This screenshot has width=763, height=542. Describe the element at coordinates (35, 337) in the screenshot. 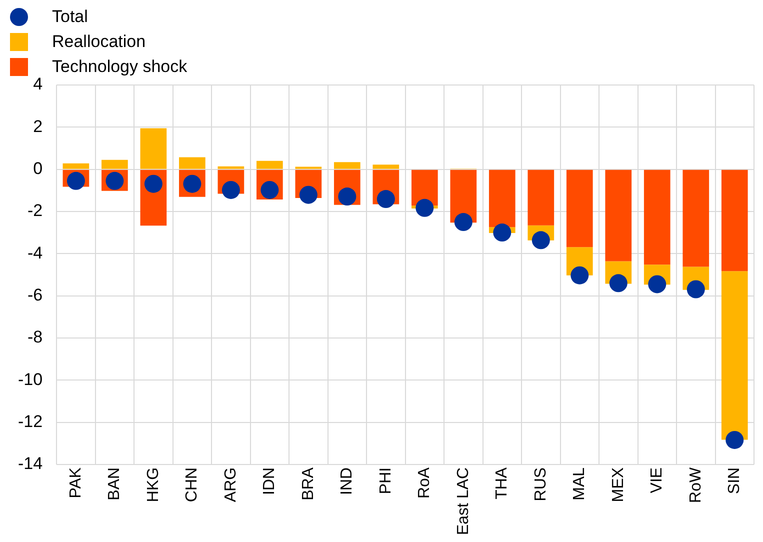

I see `y-tick-label: -8` at that location.